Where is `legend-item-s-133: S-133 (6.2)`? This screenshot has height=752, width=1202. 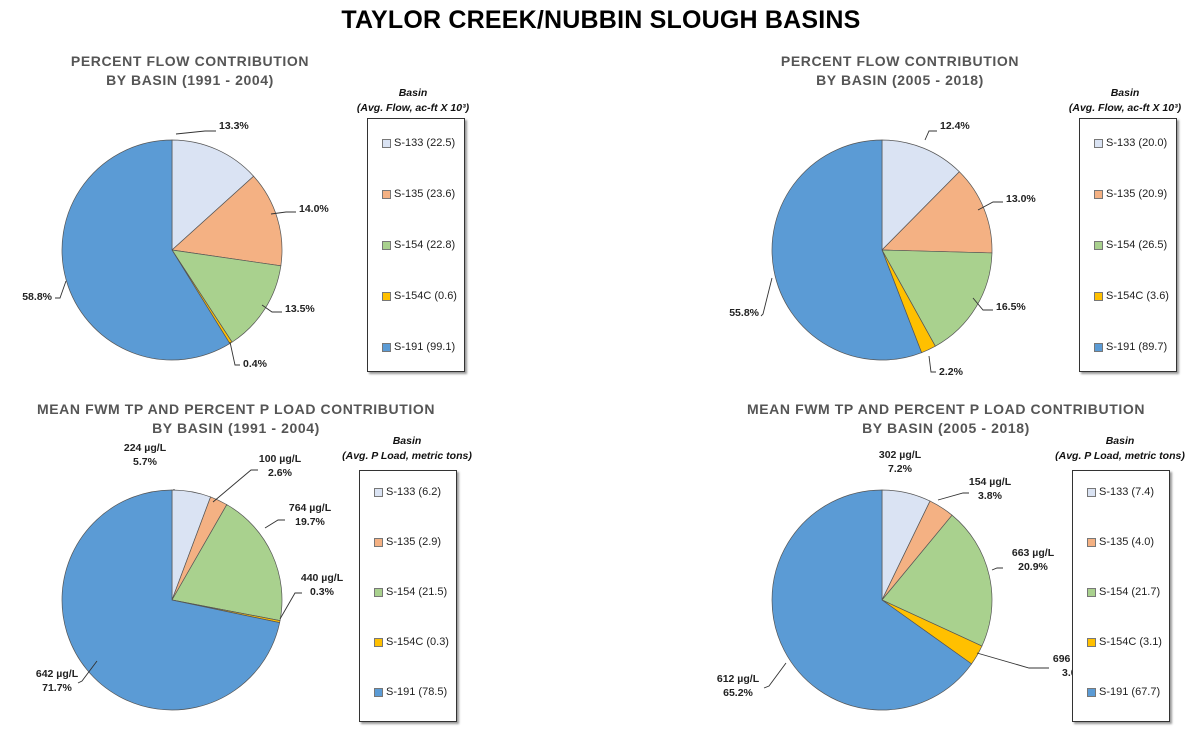
legend-item-s-133: S-133 (6.2) is located at coordinates (407, 492).